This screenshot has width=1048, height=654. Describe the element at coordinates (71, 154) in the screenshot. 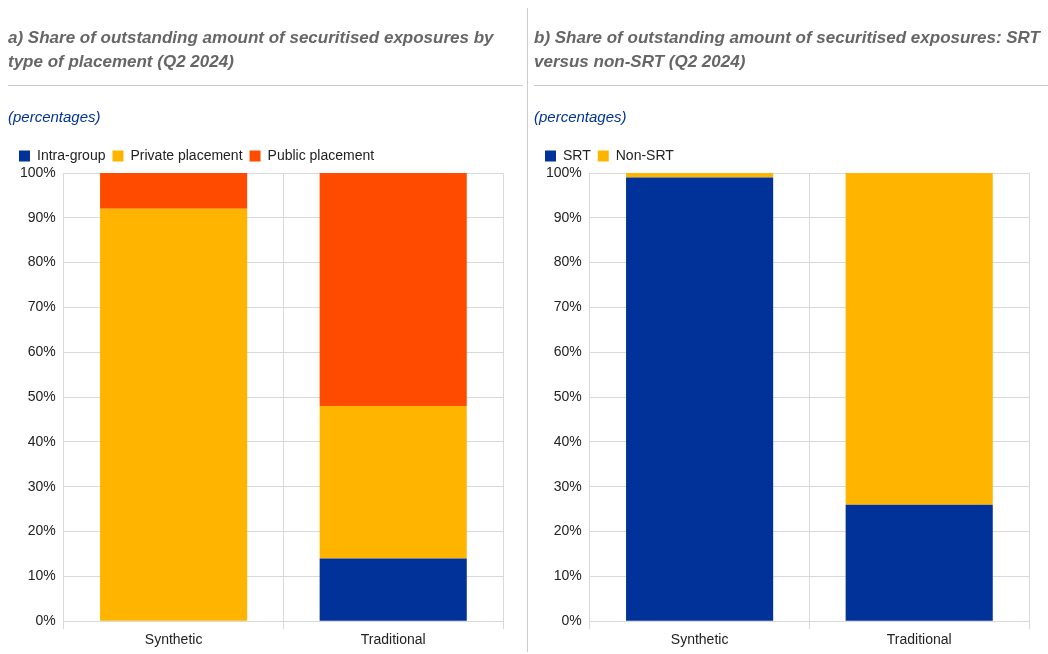

I see `legend-label: Intra-group` at that location.